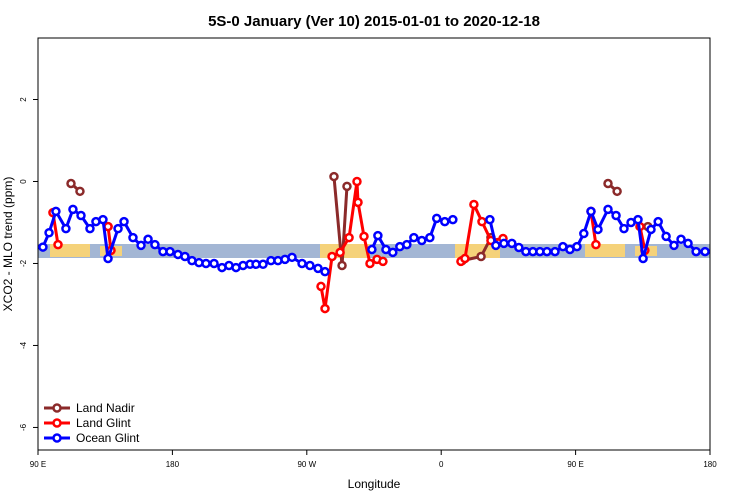 The image size is (750, 500). I want to click on y-tick-label: 2, so click(23, 99).